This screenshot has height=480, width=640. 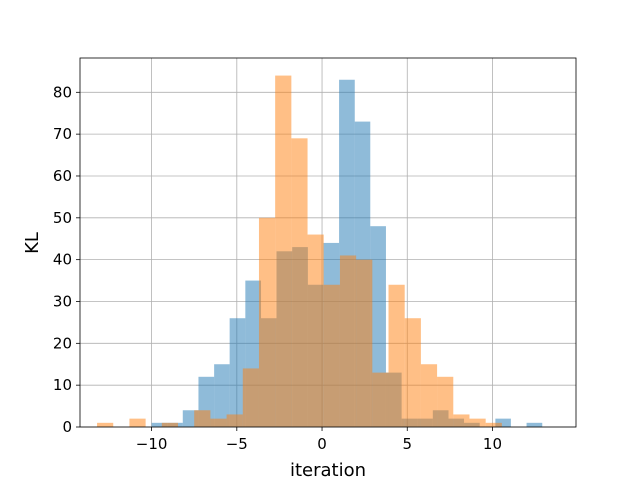 What do you see at coordinates (62, 176) in the screenshot?
I see `y-tick-label: 60` at bounding box center [62, 176].